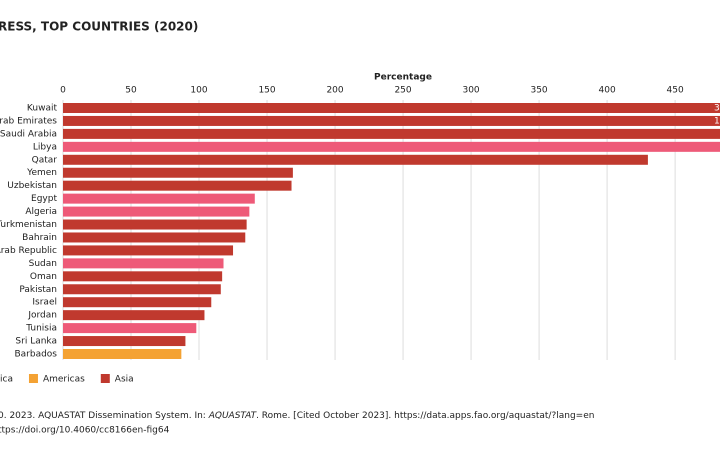 This screenshot has width=720, height=450. What do you see at coordinates (42, 109) in the screenshot?
I see `y-tick-label: Kuwait` at bounding box center [42, 109].